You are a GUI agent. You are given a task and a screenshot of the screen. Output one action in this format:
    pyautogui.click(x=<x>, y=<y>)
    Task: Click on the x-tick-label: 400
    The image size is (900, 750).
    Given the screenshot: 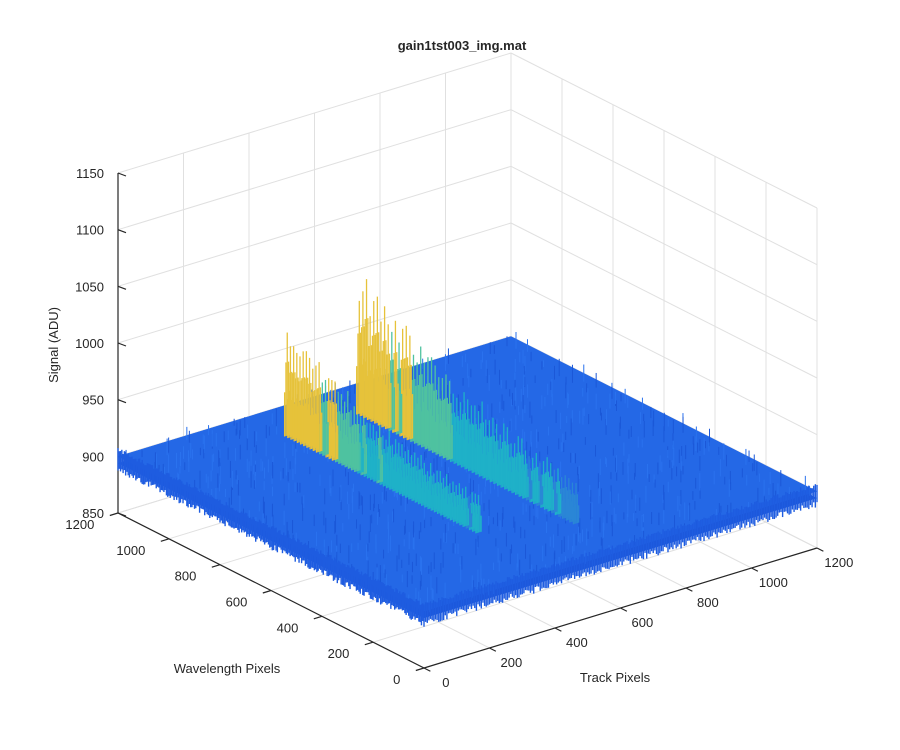 What is the action you would take?
    pyautogui.click(x=577, y=642)
    